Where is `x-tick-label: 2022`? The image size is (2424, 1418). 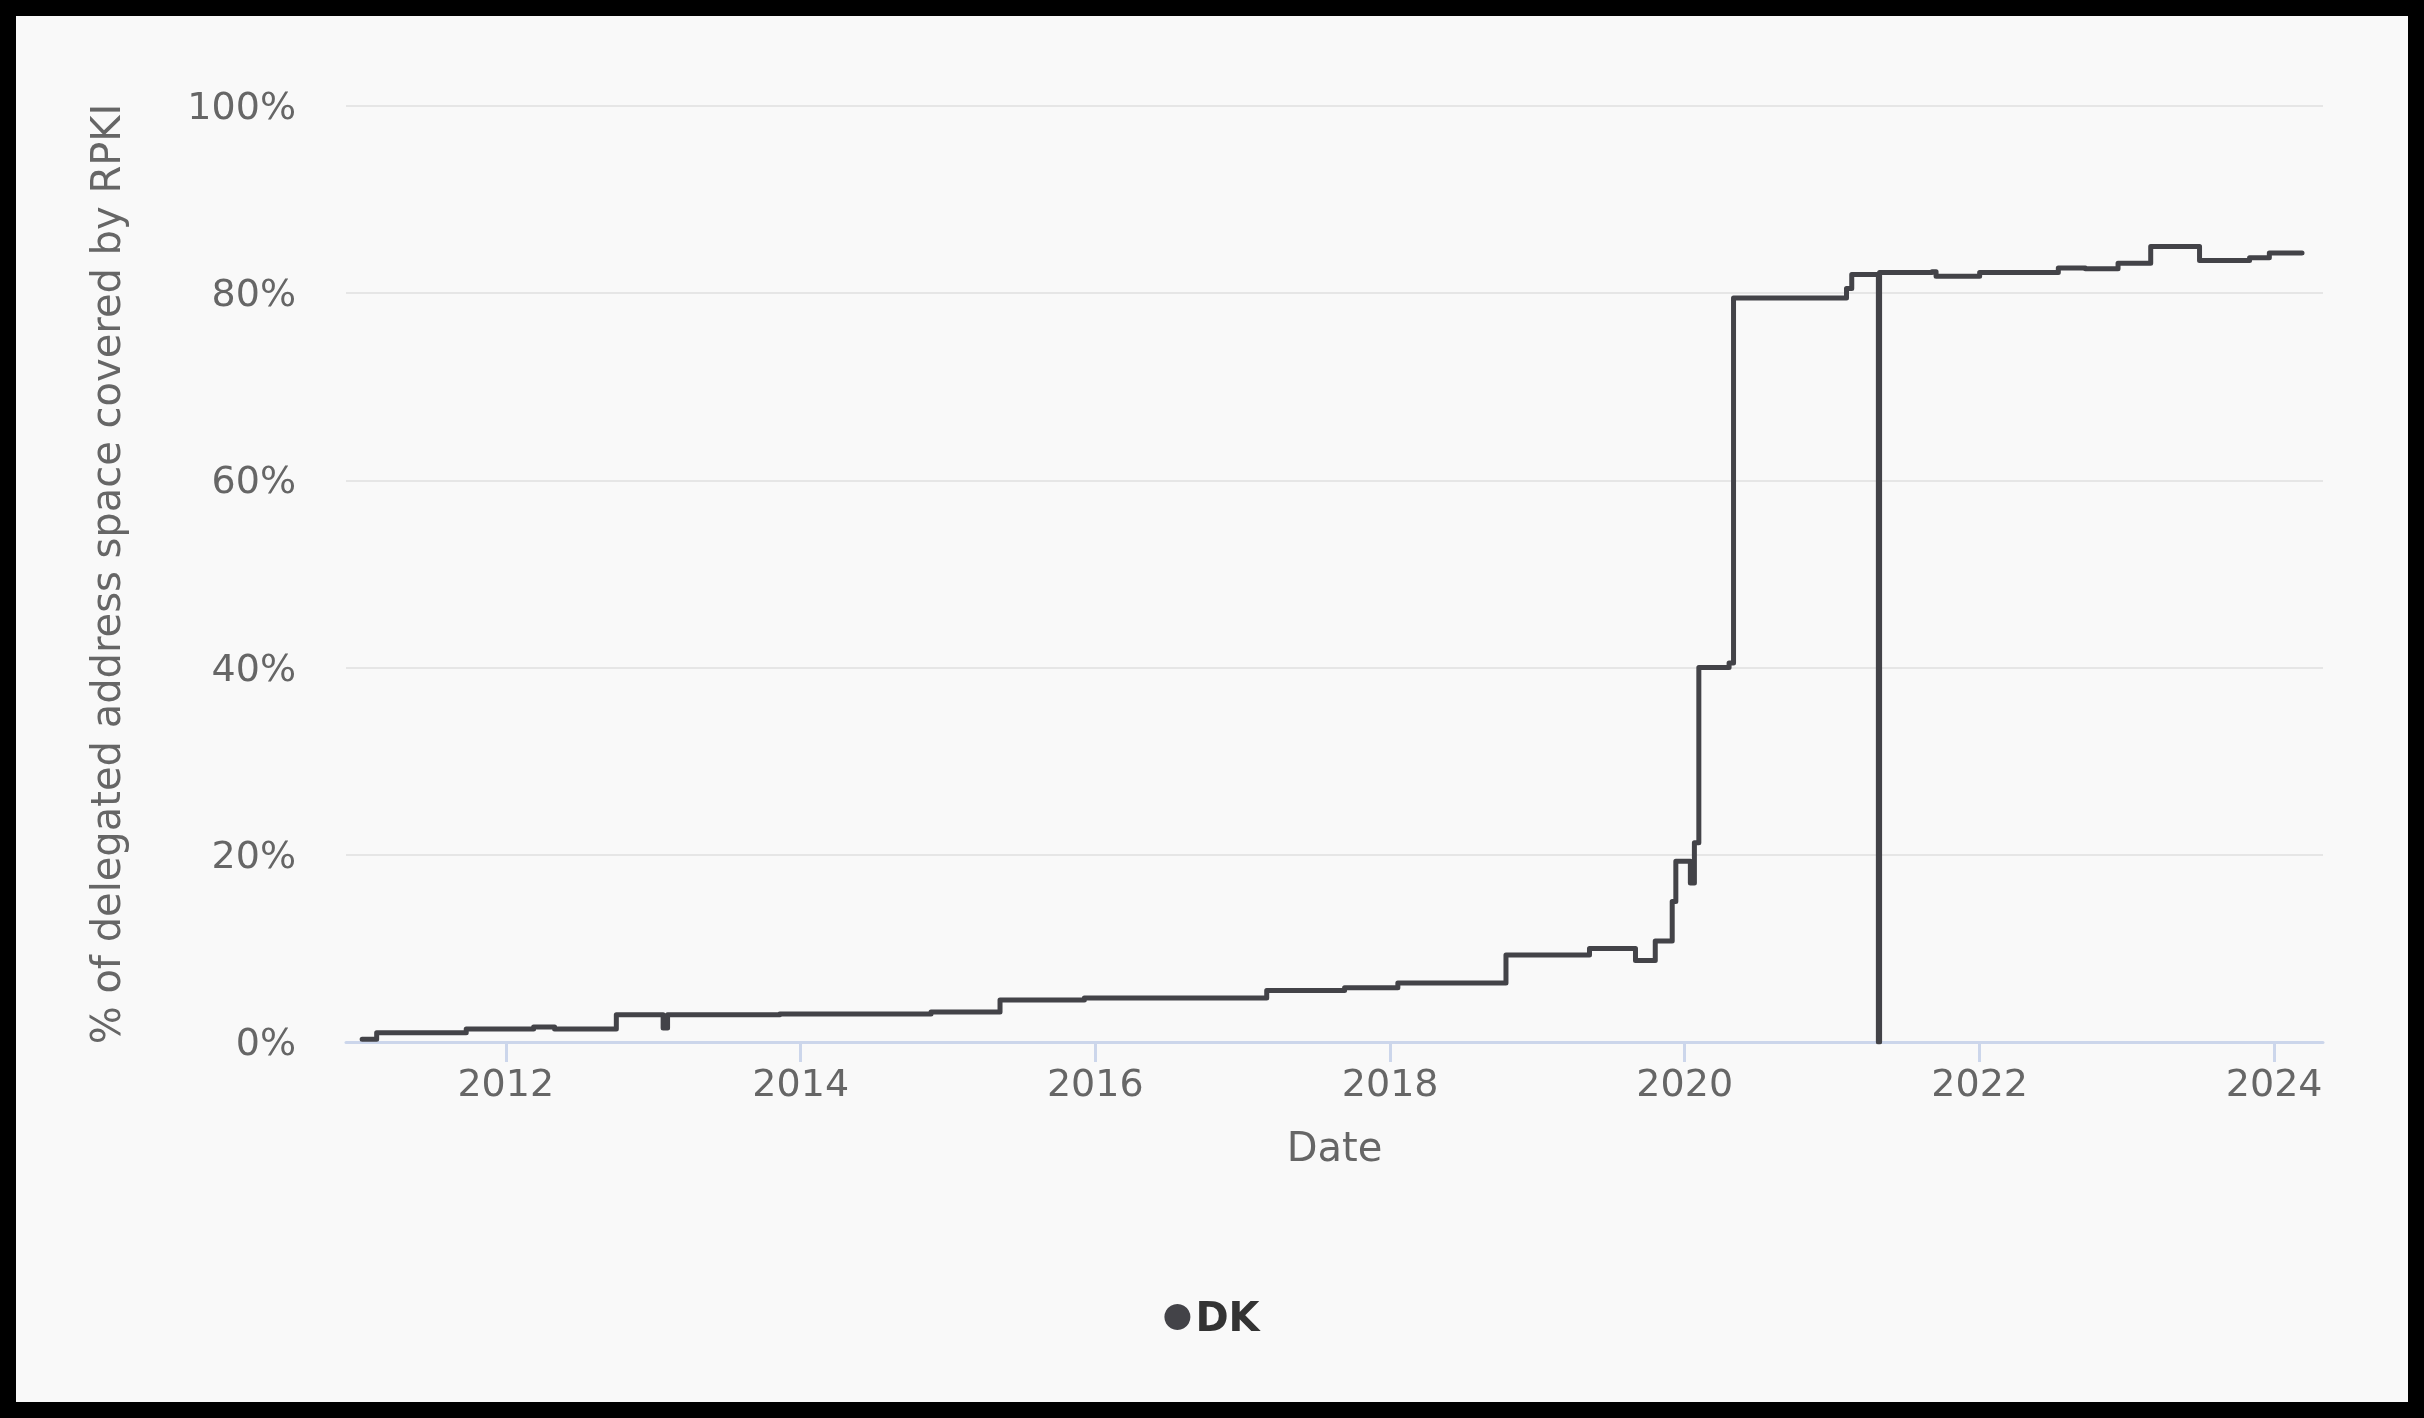
x-tick-label: 2022 is located at coordinates (1980, 1083).